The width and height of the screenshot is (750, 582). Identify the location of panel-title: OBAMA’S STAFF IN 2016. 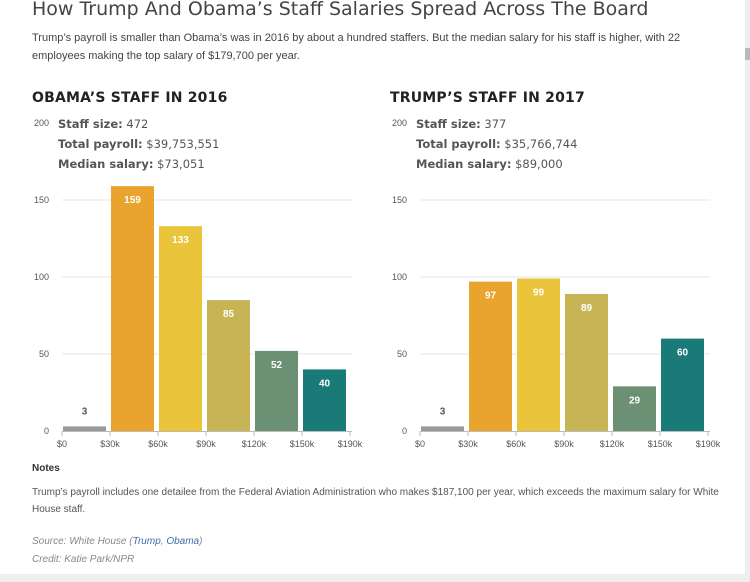
(130, 98).